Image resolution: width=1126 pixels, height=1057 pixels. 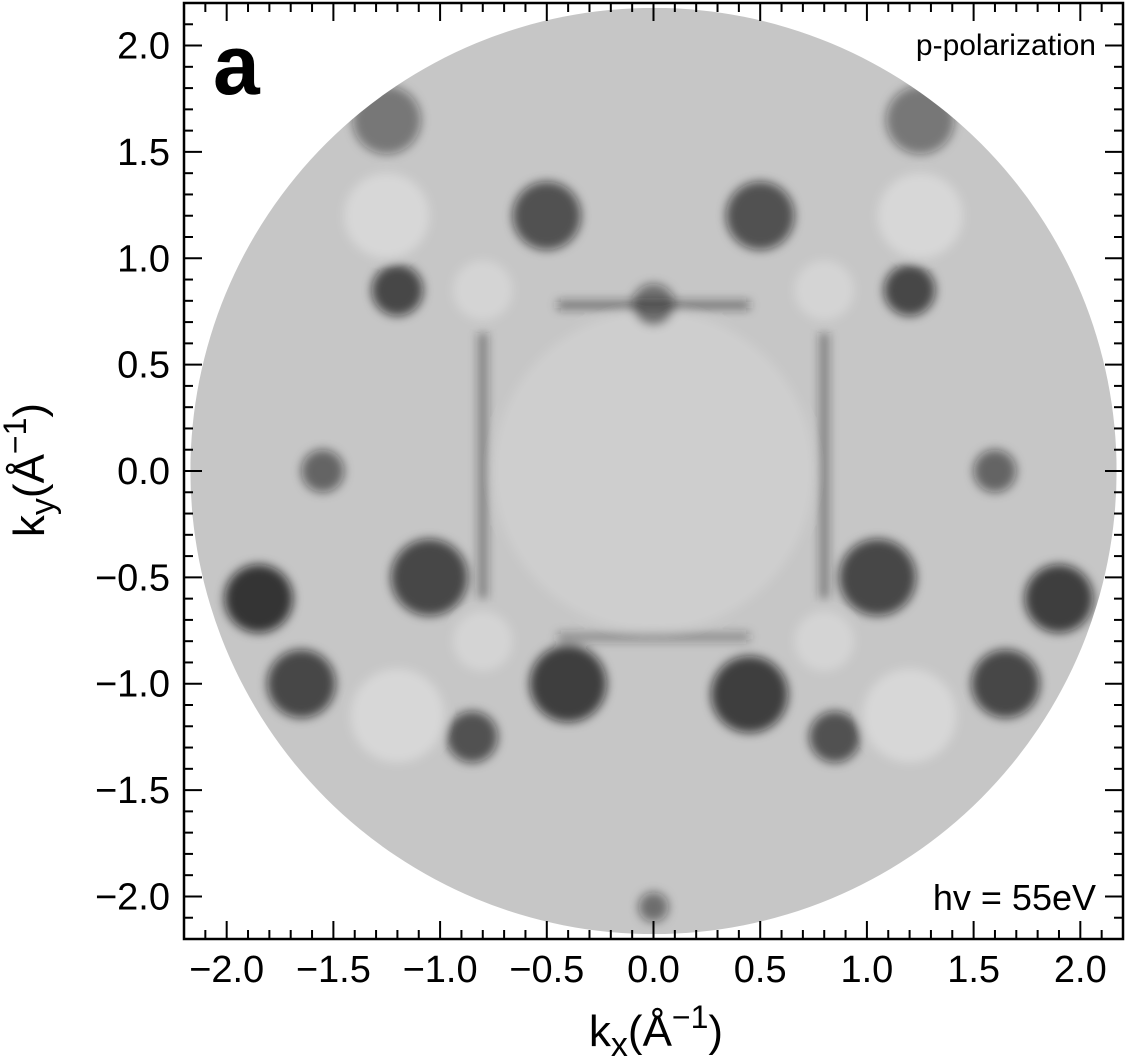 What do you see at coordinates (866, 970) in the screenshot?
I see `x-tick-label: 1.0` at bounding box center [866, 970].